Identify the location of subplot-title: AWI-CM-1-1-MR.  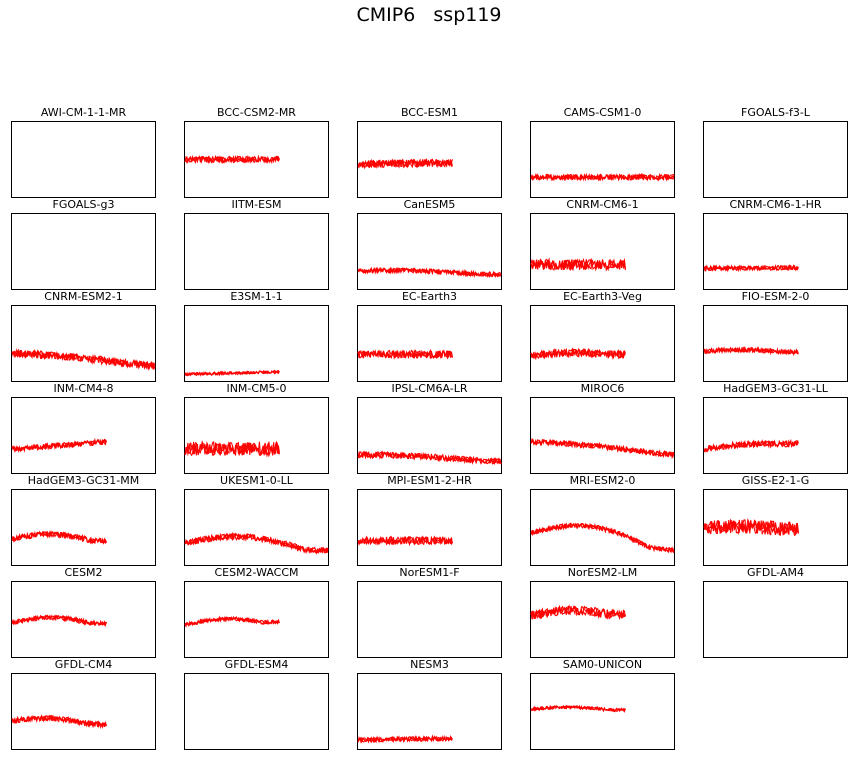
(83, 112).